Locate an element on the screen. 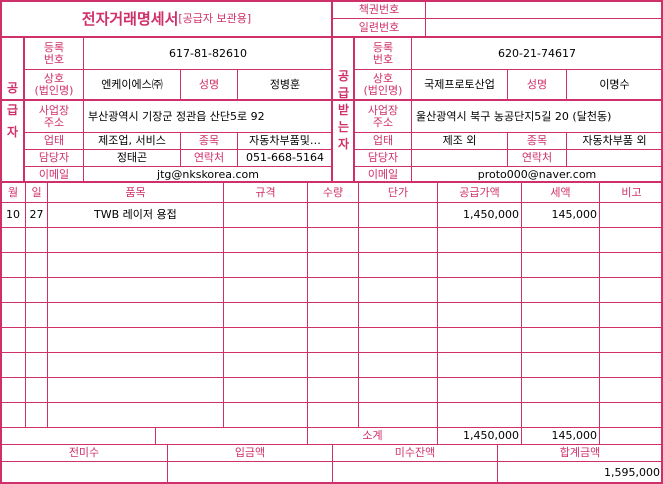 Image resolution: width=663 pixels, height=484 pixels. column-header: 공급가액 is located at coordinates (479, 192).